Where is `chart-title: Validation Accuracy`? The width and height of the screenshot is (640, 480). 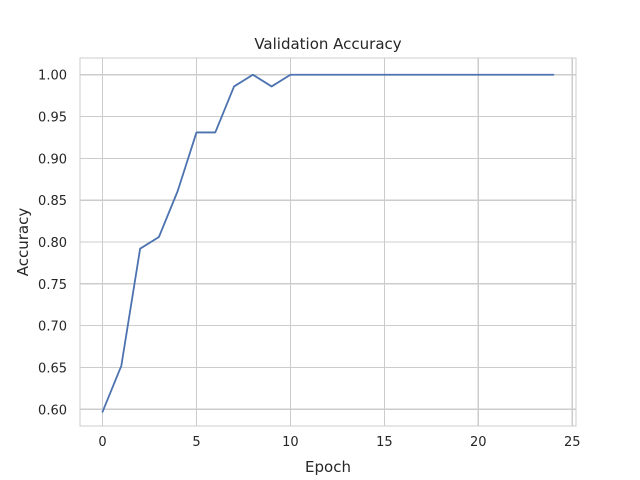 chart-title: Validation Accuracy is located at coordinates (327, 44).